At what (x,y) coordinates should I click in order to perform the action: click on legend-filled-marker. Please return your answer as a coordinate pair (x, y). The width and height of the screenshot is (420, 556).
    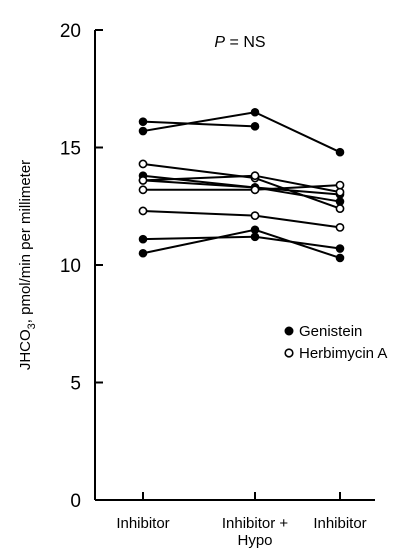
    Looking at the image, I should click on (289, 331).